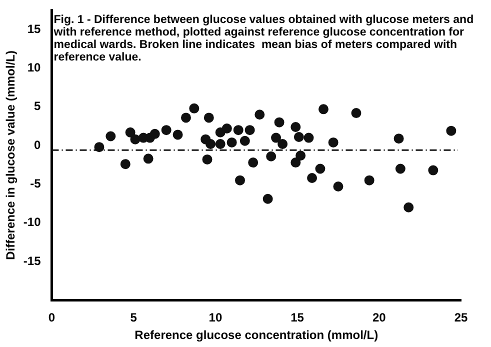 This screenshot has height=347, width=491. What do you see at coordinates (297, 317) in the screenshot?
I see `x-tick-label: 15` at bounding box center [297, 317].